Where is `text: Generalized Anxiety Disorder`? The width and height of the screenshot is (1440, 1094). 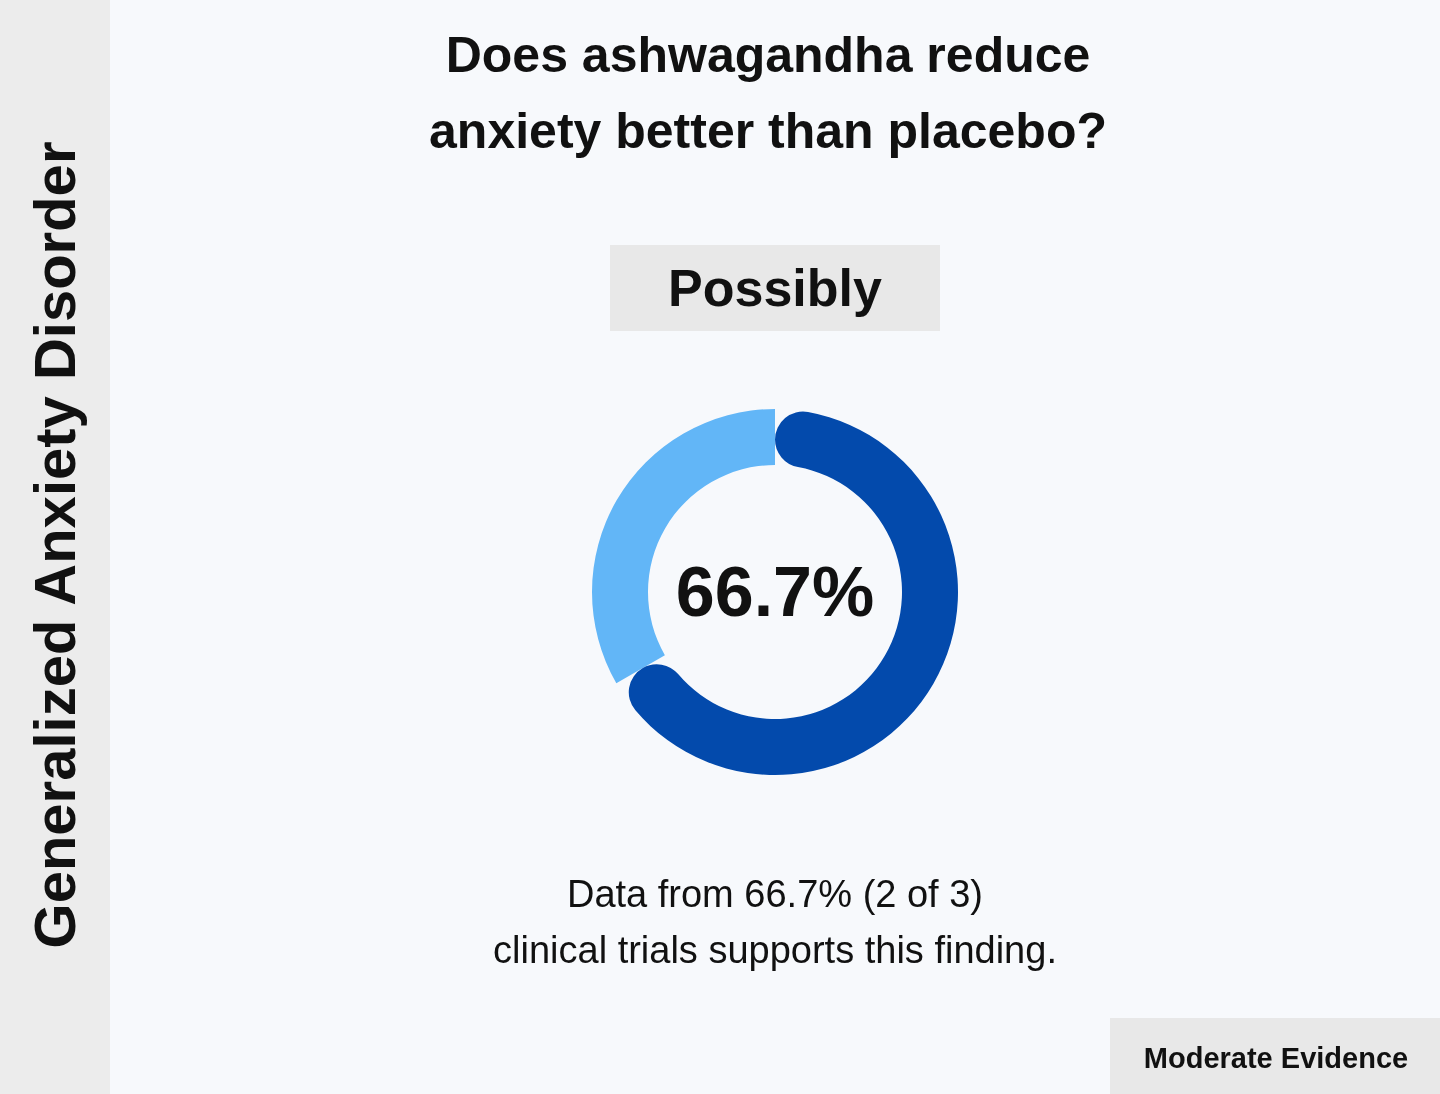 text: Generalized Anxiety Disorder is located at coordinates (54, 545).